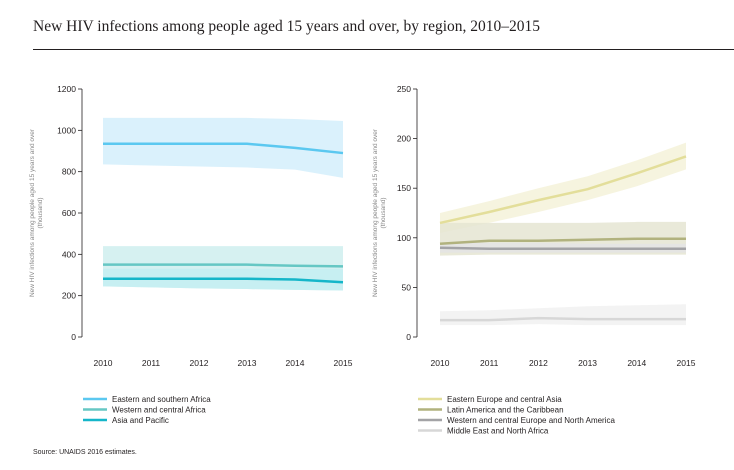  What do you see at coordinates (383, 49) in the screenshot?
I see `title-divider` at bounding box center [383, 49].